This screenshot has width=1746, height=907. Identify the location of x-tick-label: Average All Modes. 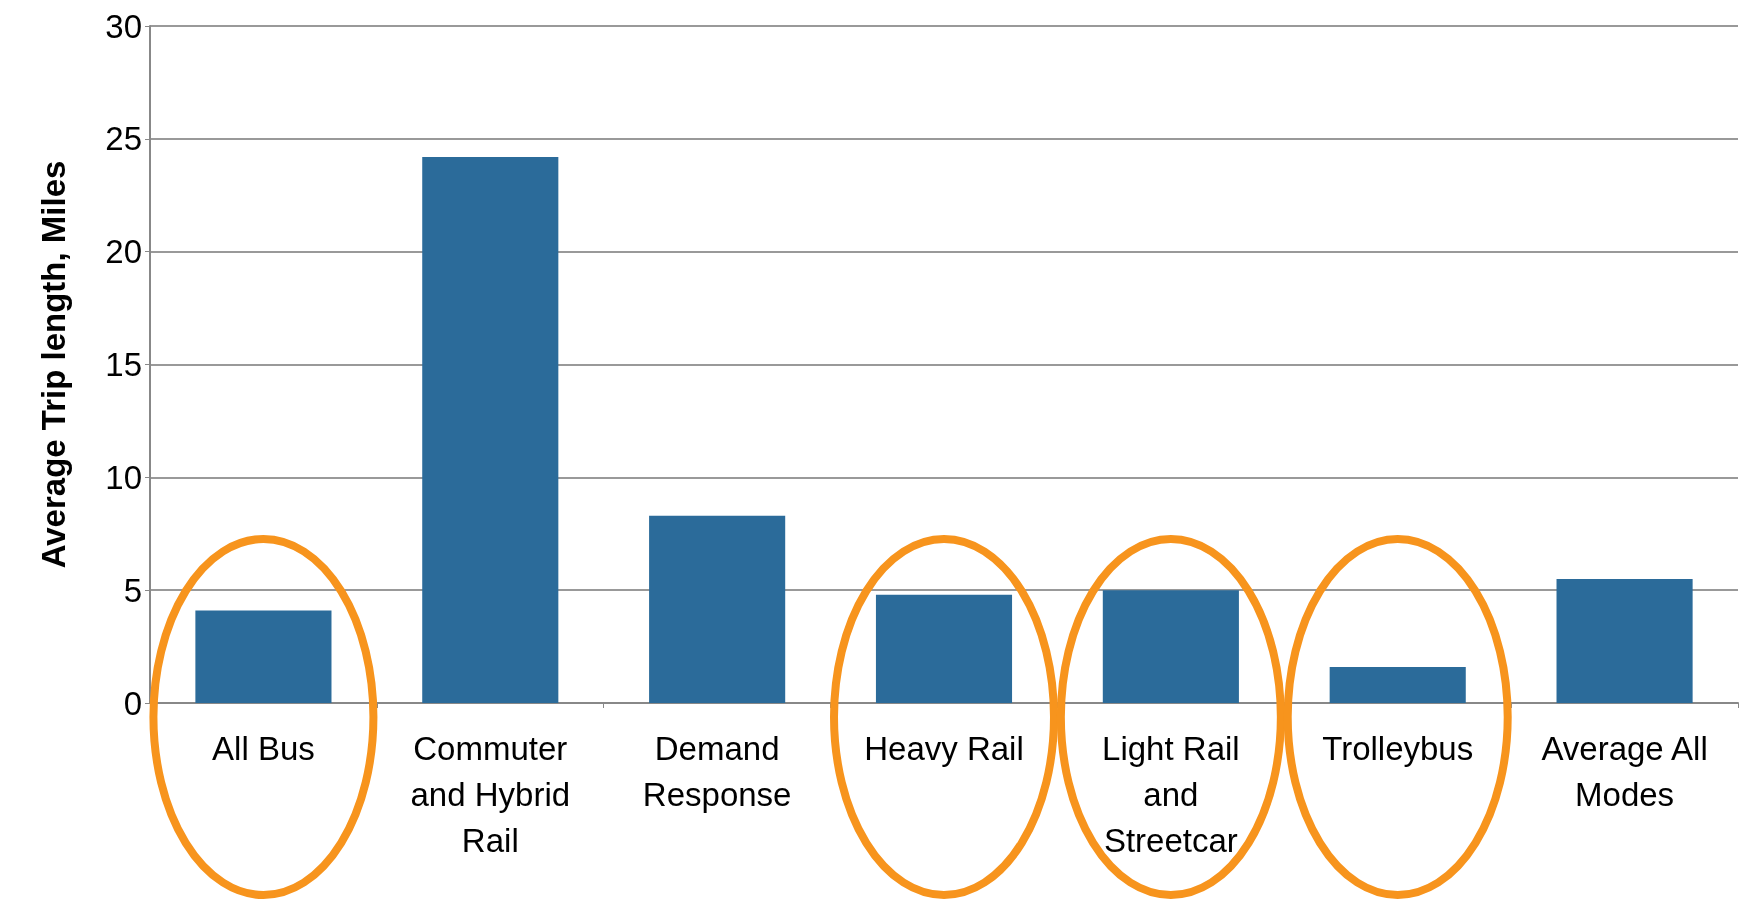
(1624, 771).